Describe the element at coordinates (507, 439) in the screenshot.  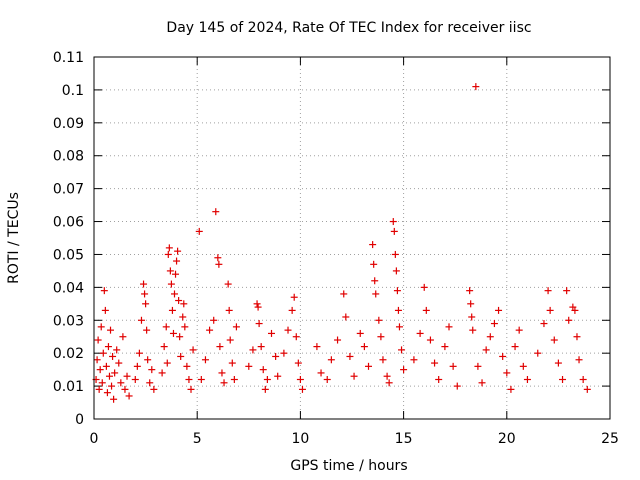
I see `x-tick-label: 20` at that location.